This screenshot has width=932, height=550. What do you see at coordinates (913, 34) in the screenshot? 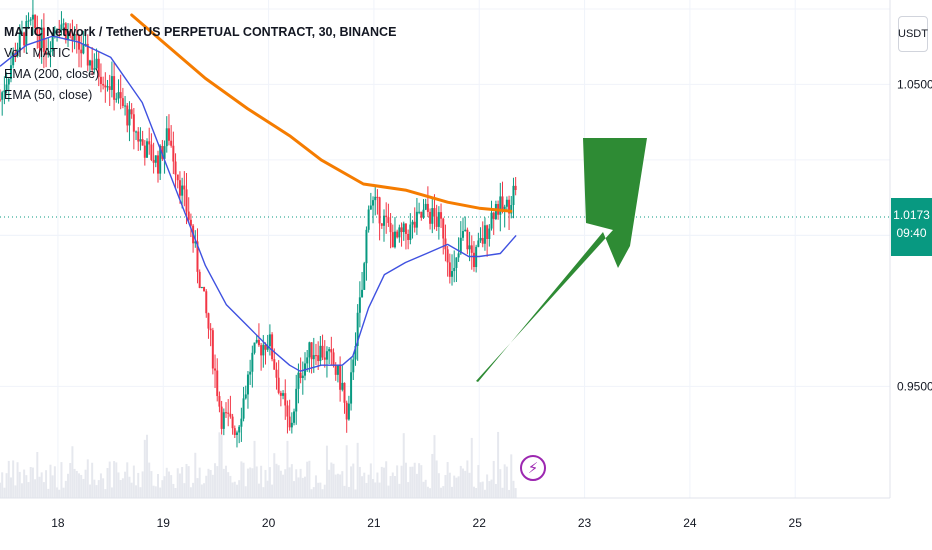
I see `currency-unit-button: USDT` at bounding box center [913, 34].